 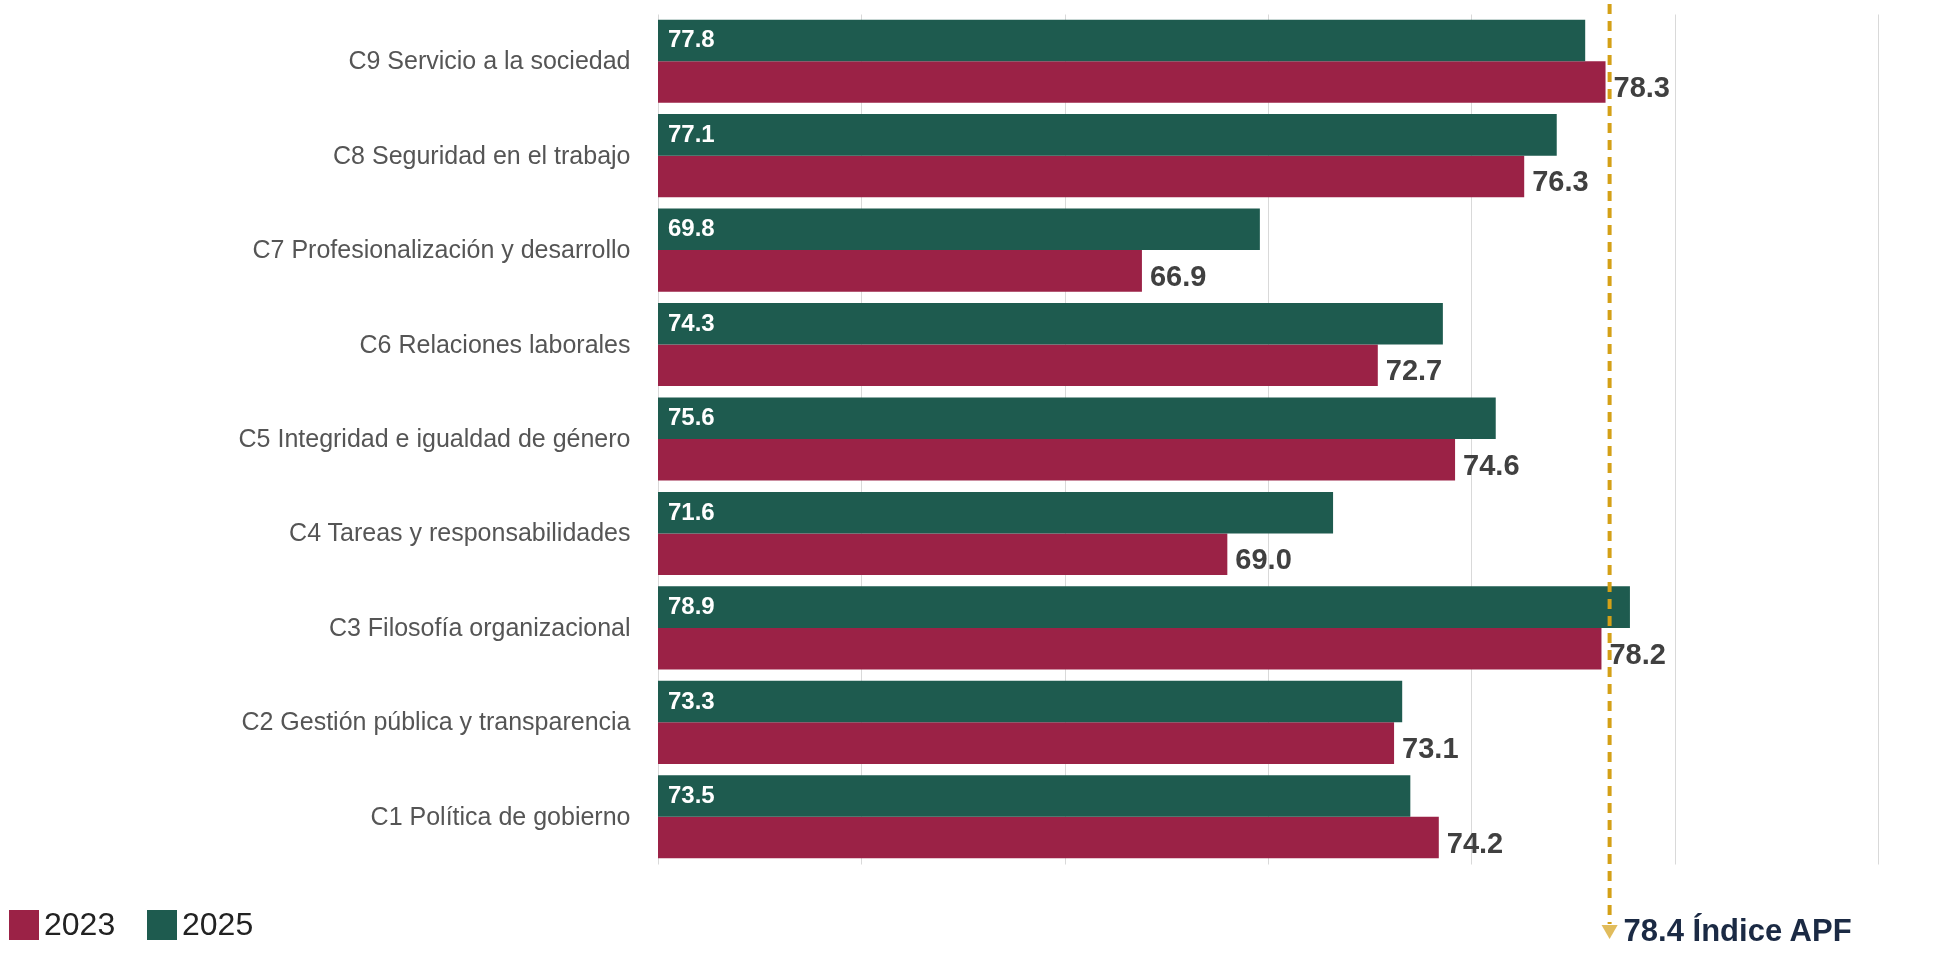 What do you see at coordinates (1641, 87) in the screenshot?
I see `data-label: 78.3` at bounding box center [1641, 87].